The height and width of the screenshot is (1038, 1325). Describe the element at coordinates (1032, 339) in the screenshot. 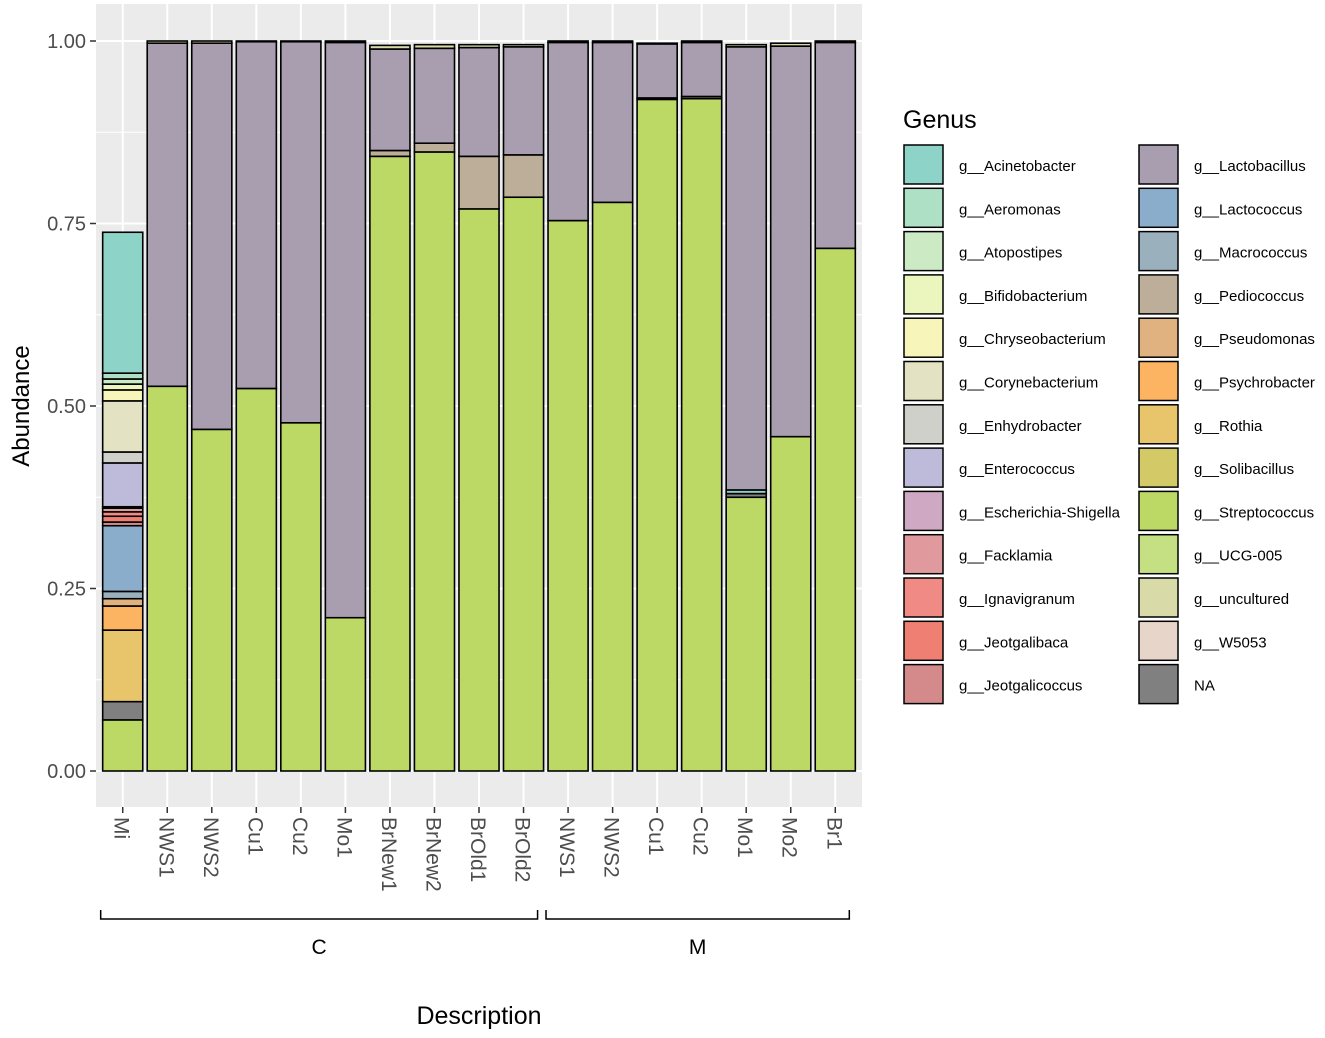

I see `legend-label: g__Chryseobacterium` at that location.